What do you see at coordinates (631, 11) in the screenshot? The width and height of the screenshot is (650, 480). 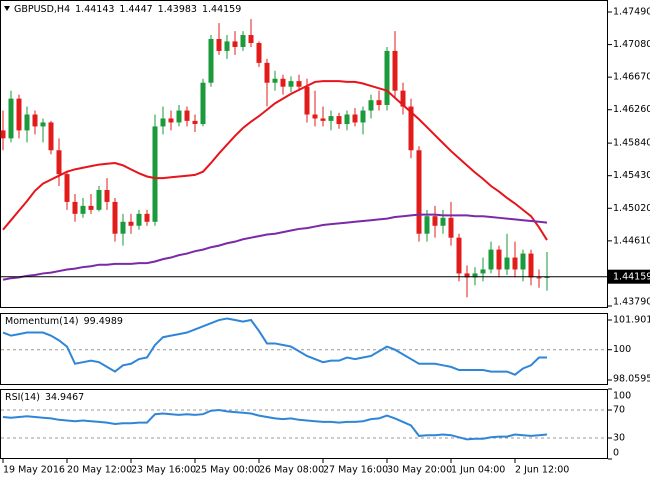 I see `y-tick-label: 1.47490` at bounding box center [631, 11].